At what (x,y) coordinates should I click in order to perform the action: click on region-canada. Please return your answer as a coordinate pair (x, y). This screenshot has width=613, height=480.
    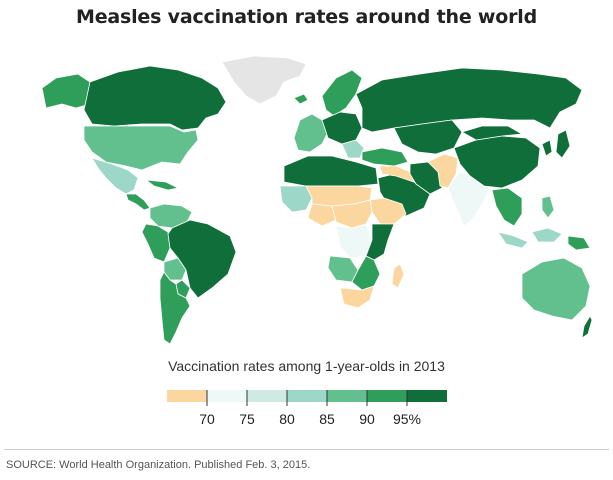
    Looking at the image, I should click on (155, 98).